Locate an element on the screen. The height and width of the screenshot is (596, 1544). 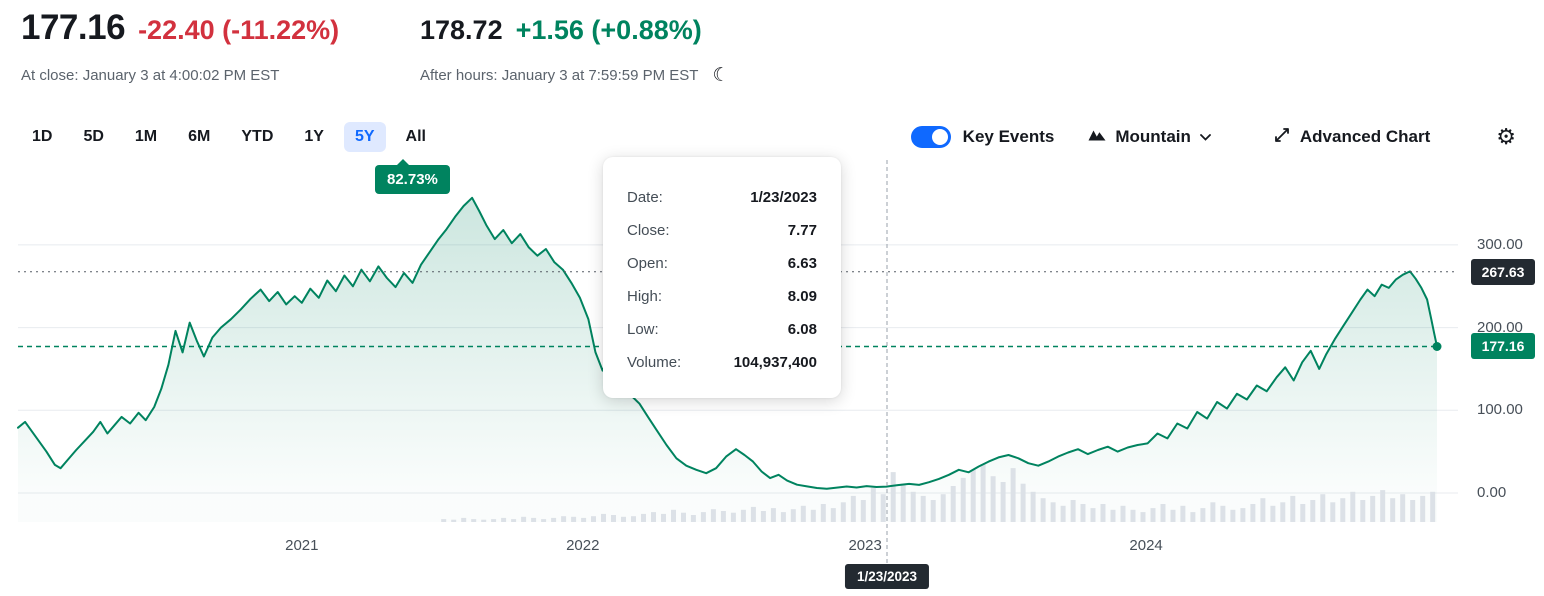
period-return-badge: 82.73% is located at coordinates (412, 176).